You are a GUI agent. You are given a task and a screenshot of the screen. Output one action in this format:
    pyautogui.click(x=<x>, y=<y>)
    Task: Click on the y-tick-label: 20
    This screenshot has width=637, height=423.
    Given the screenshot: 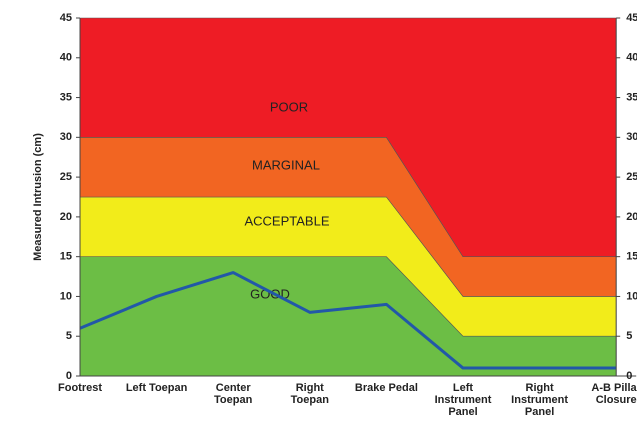 What is the action you would take?
    pyautogui.click(x=66, y=217)
    